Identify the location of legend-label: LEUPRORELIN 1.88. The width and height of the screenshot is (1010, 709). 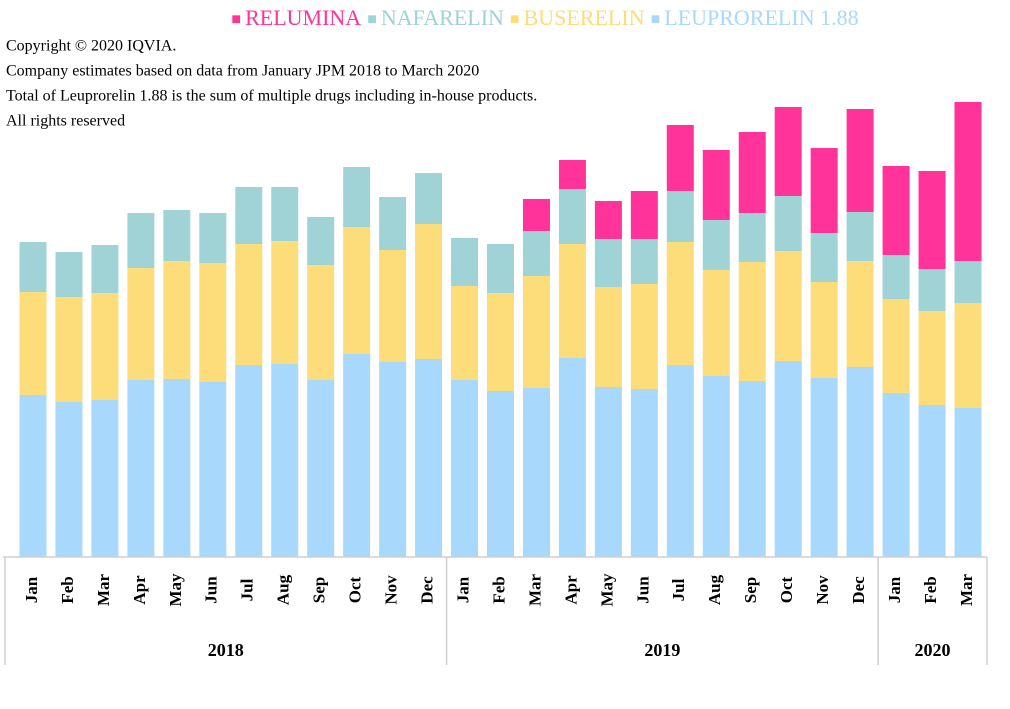
(761, 17).